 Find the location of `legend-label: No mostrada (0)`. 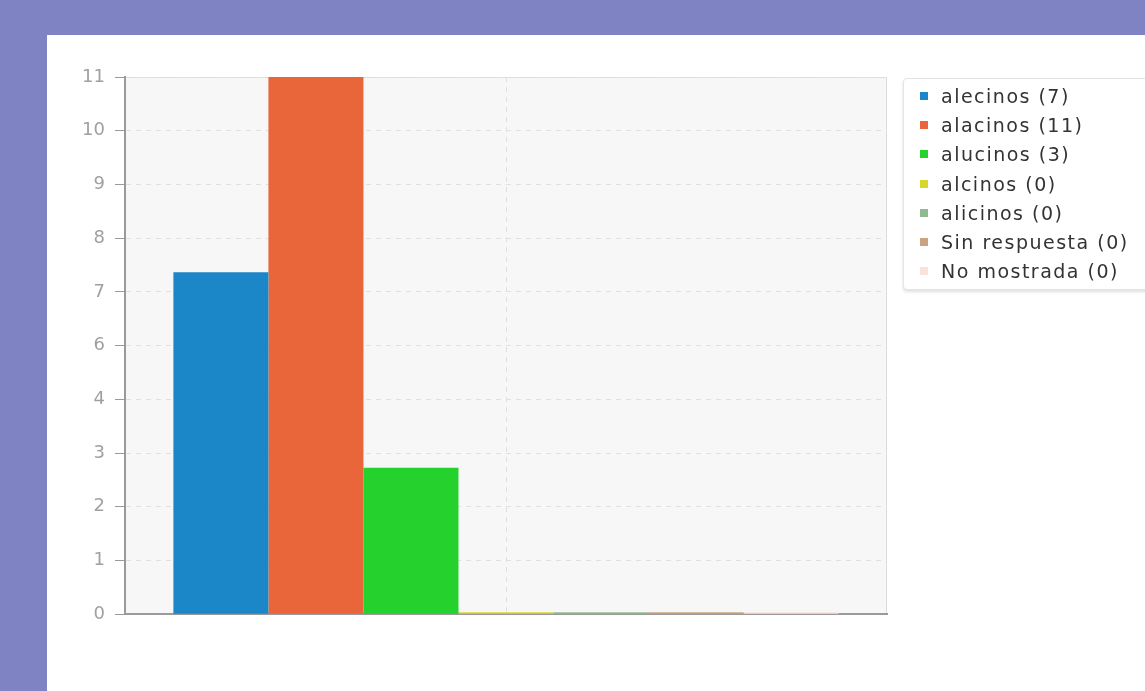

legend-label: No mostrada (0) is located at coordinates (1030, 271).